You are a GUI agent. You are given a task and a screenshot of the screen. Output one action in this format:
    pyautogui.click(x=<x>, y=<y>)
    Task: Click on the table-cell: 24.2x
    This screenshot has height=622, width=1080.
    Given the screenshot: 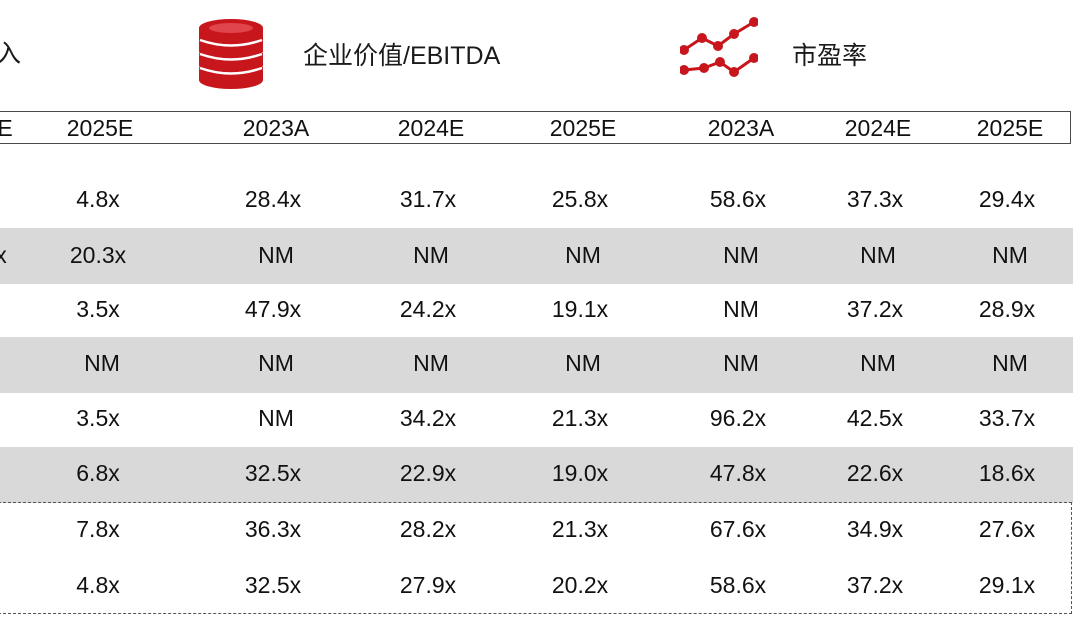 What is the action you would take?
    pyautogui.click(x=428, y=309)
    